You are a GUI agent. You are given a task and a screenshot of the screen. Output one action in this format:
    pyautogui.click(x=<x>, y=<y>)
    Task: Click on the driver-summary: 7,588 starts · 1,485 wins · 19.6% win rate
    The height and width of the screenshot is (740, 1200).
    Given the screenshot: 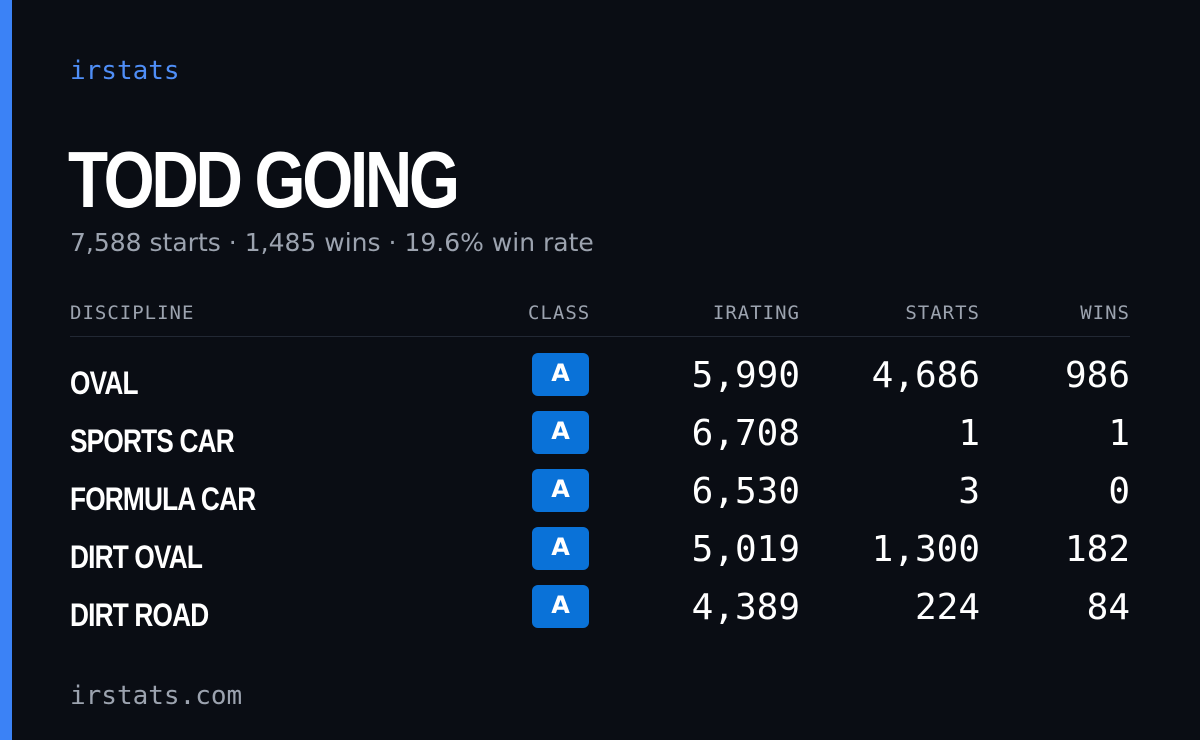 What is the action you would take?
    pyautogui.click(x=332, y=242)
    